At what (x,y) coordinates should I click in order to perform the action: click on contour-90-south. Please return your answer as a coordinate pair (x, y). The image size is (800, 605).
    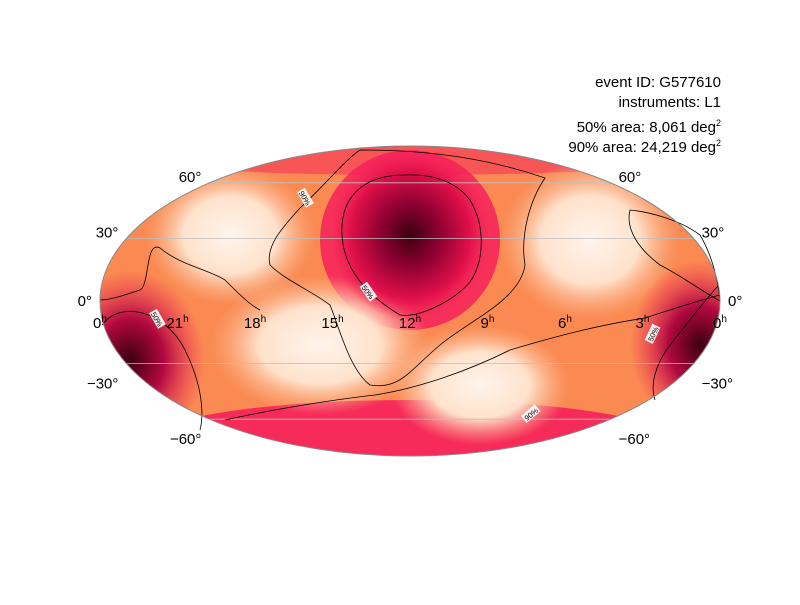
    Looking at the image, I should click on (472, 357).